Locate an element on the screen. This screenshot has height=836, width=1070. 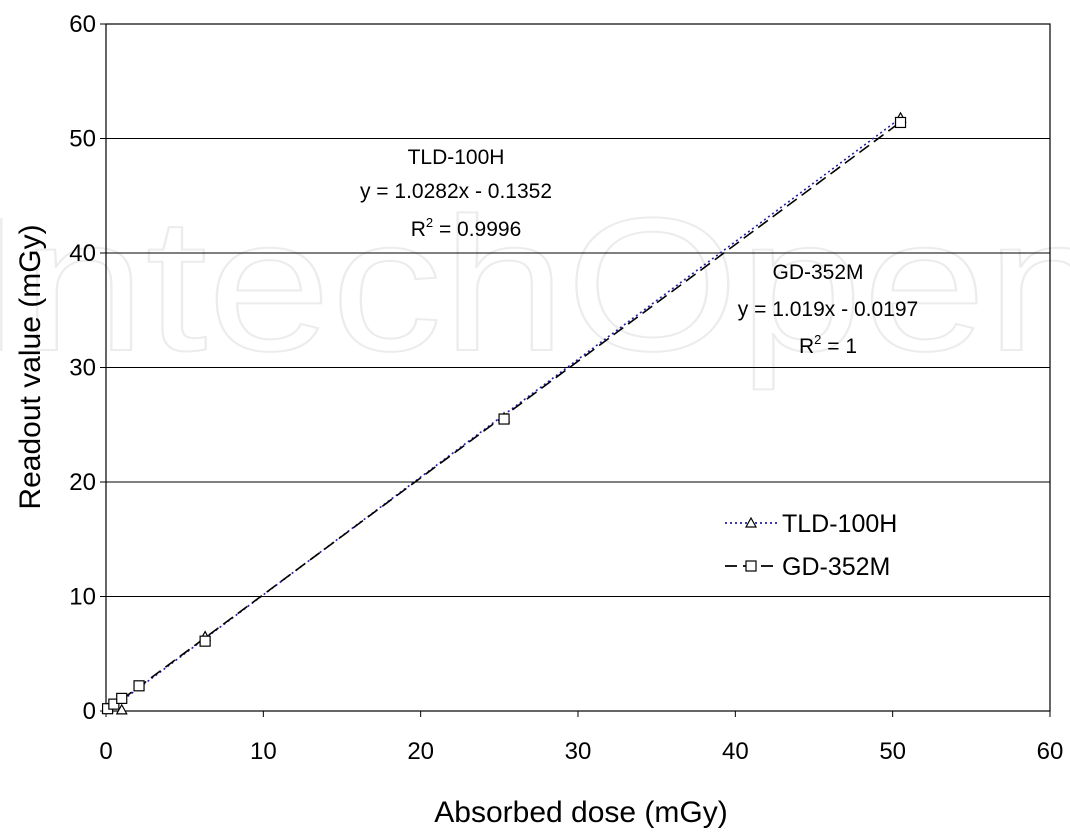
legend-label-tld-100h: TLD-100H is located at coordinates (839, 524).